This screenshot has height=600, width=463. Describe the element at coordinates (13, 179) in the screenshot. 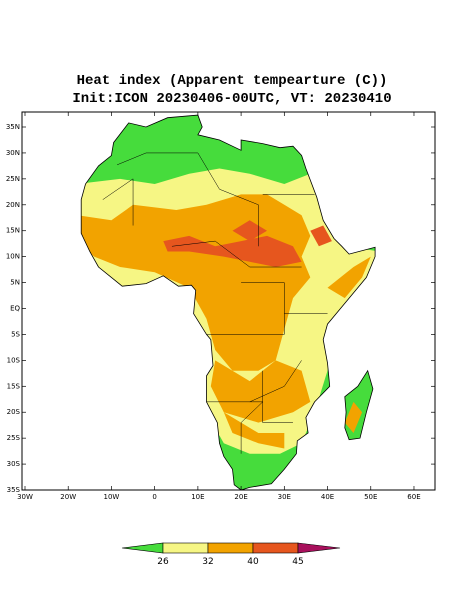

I see `lat-label: 25N` at that location.